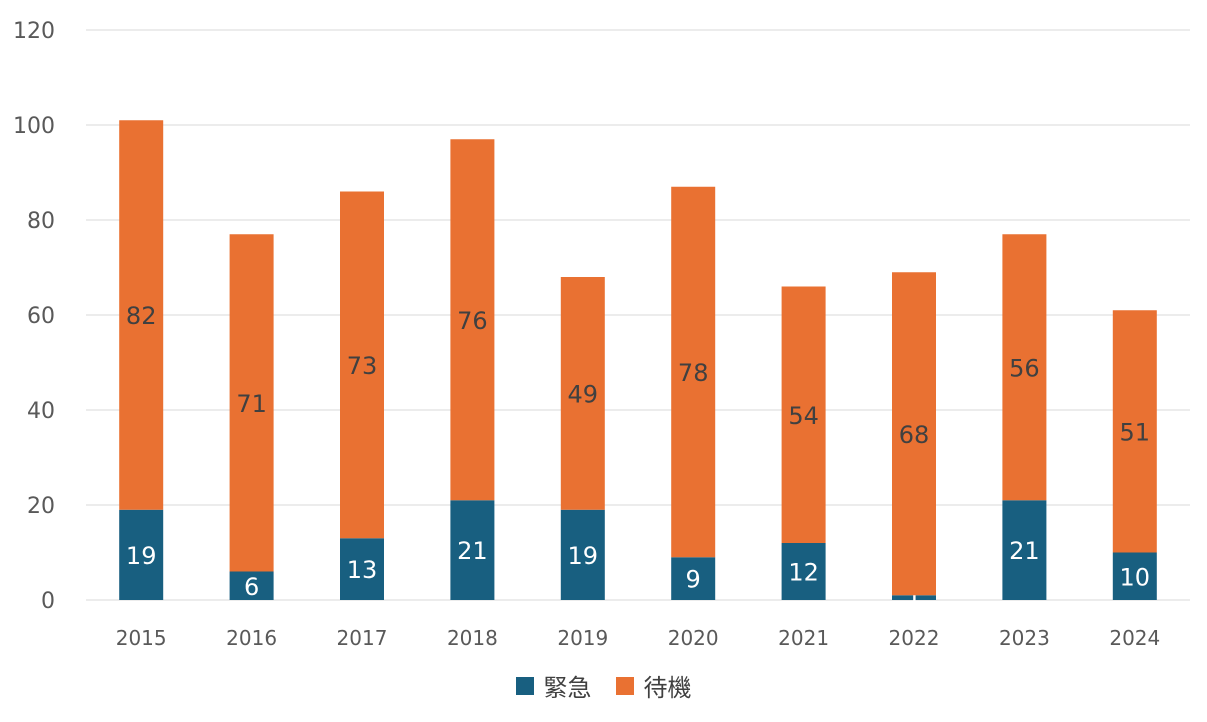 Image resolution: width=1207 pixels, height=722 pixels. I want to click on data-label-standby: 56, so click(1024, 368).